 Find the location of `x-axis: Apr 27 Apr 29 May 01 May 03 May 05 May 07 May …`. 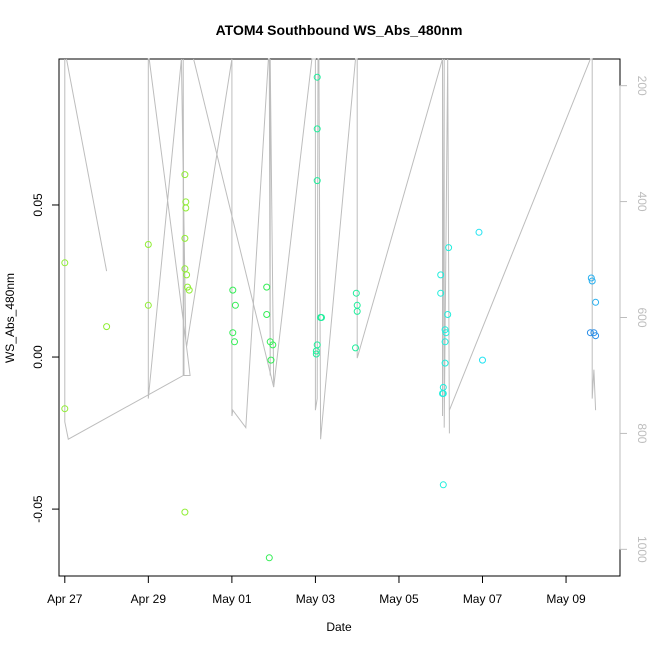

x-axis: Apr 27 Apr 29 May 01 May 03 May 05 May 07 May … is located at coordinates (316, 590).